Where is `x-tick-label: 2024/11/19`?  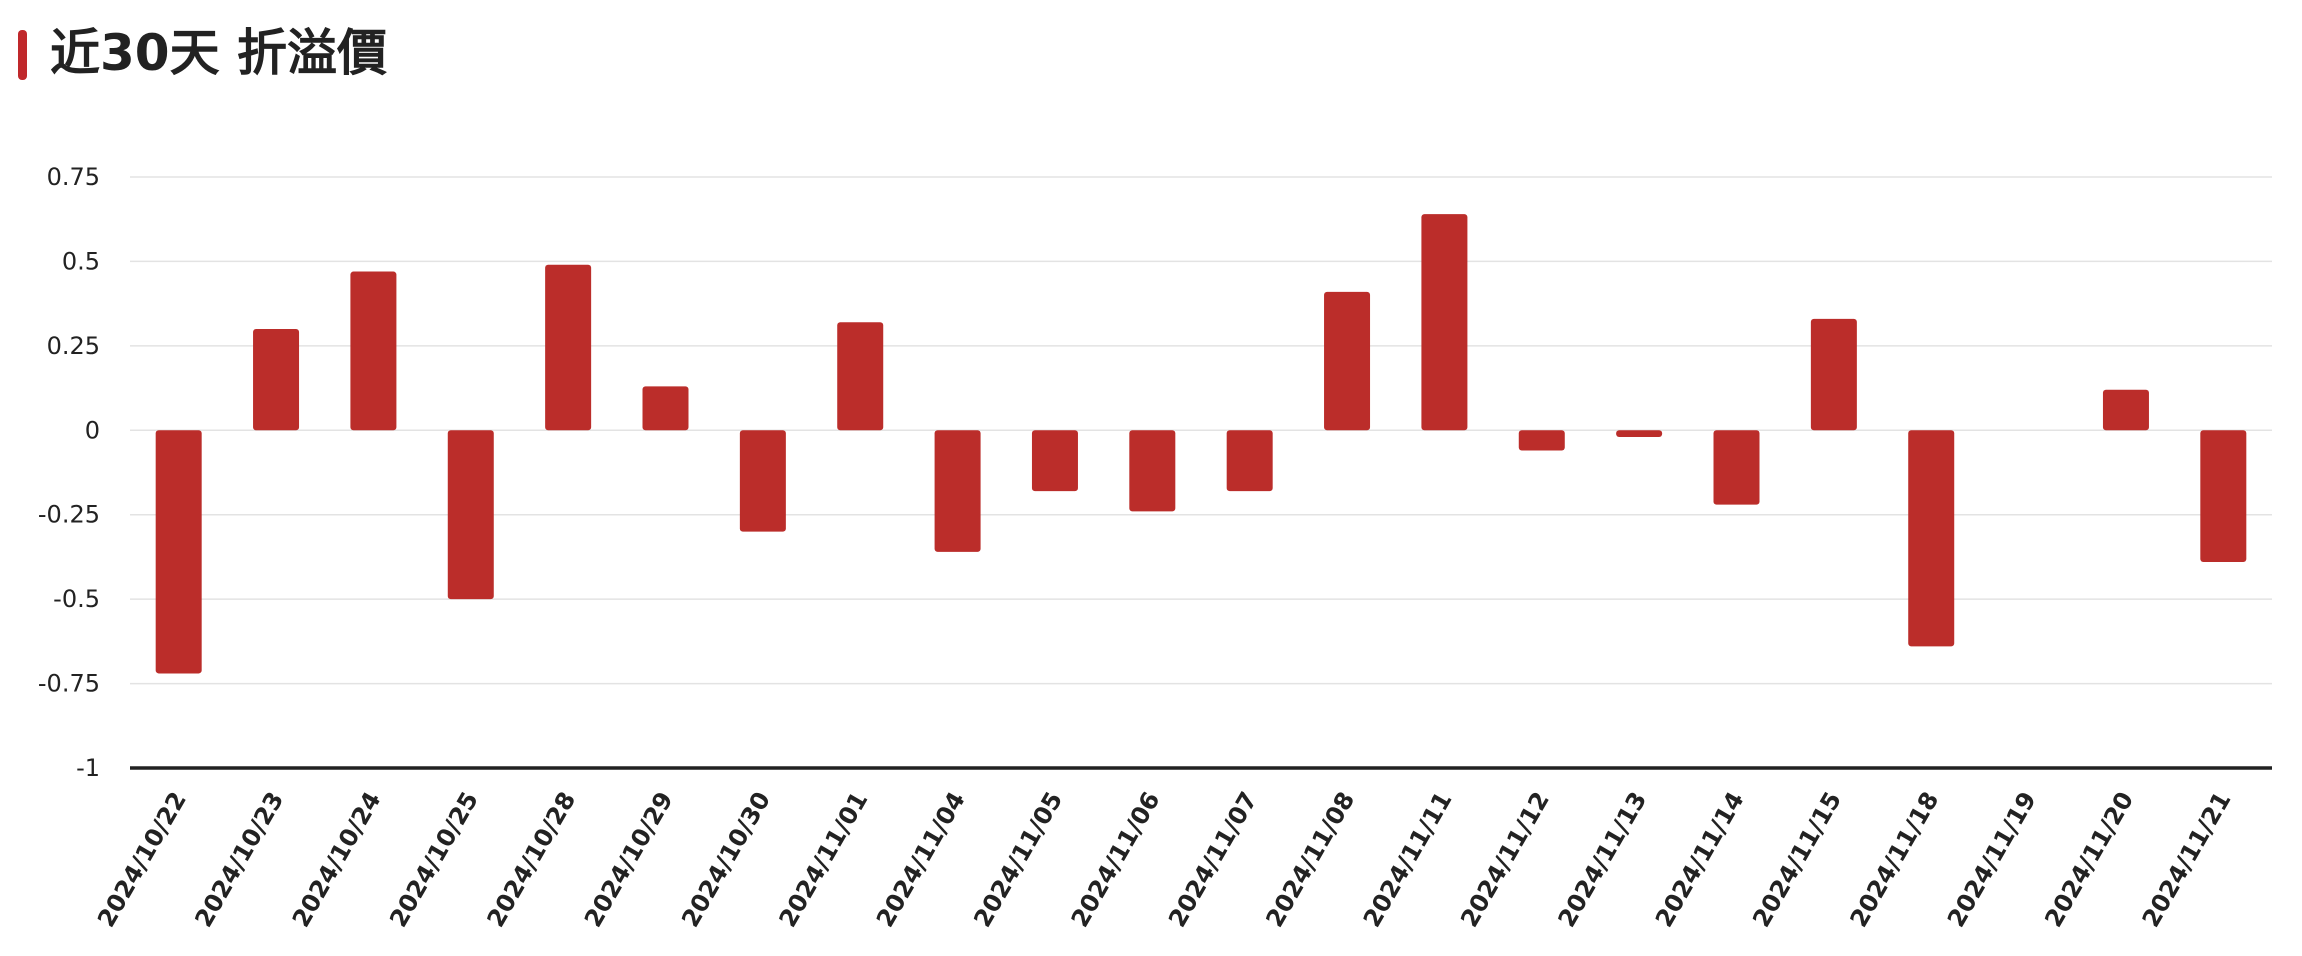 x-tick-label: 2024/11/19 is located at coordinates (1992, 859).